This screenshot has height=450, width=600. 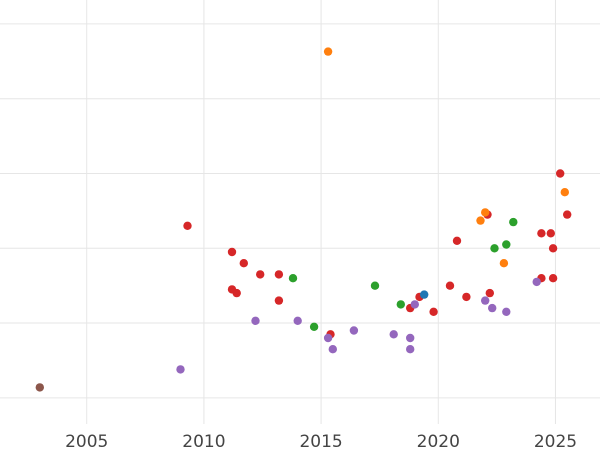 I want to click on x-tick-label: 2015, so click(x=320, y=441).